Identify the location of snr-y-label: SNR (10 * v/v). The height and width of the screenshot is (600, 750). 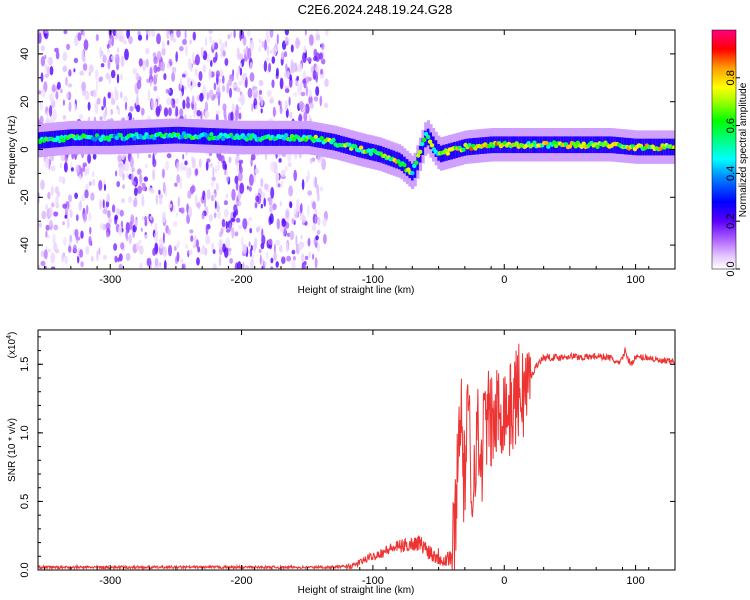
(12, 450).